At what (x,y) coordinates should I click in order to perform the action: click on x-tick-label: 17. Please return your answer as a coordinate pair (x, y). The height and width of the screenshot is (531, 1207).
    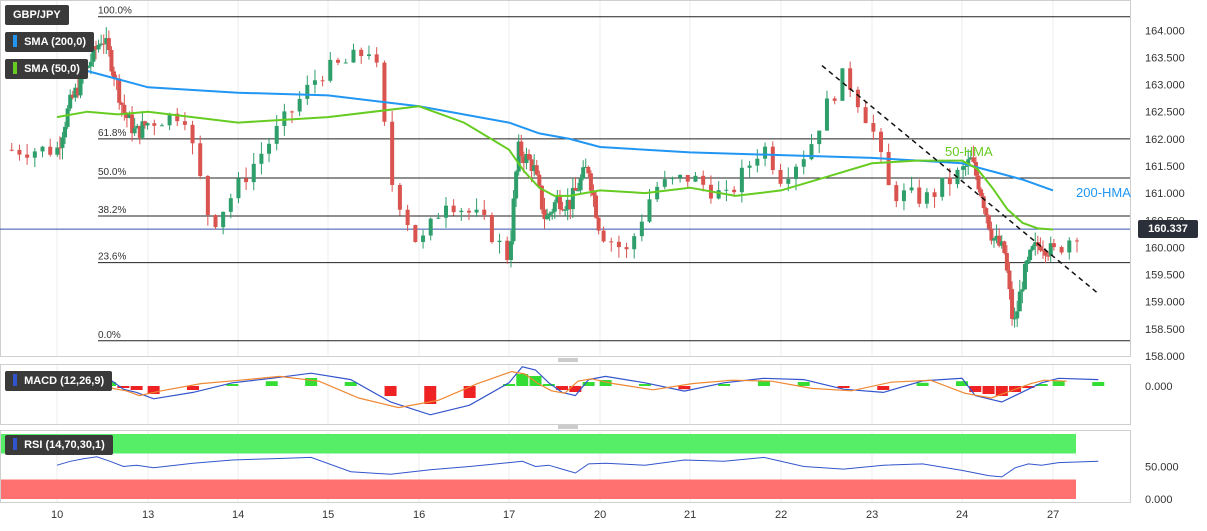
    Looking at the image, I should click on (509, 515).